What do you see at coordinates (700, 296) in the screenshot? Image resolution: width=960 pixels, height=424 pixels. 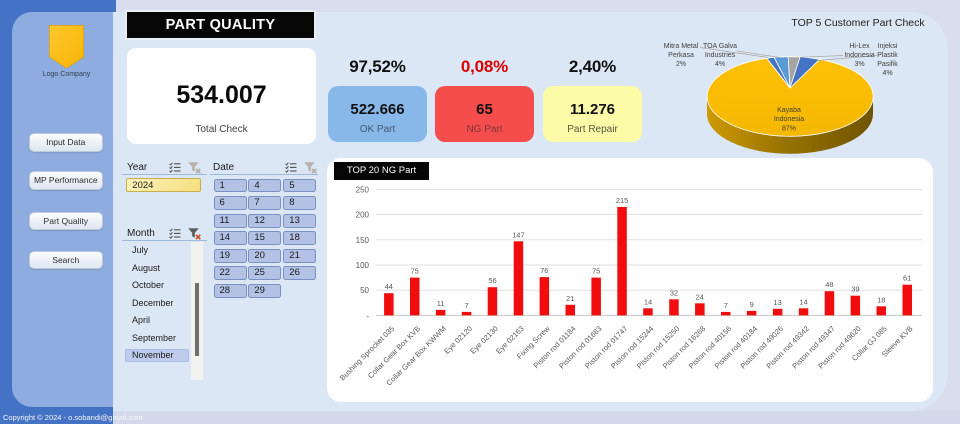 I see `svg-text: 24` at bounding box center [700, 296].